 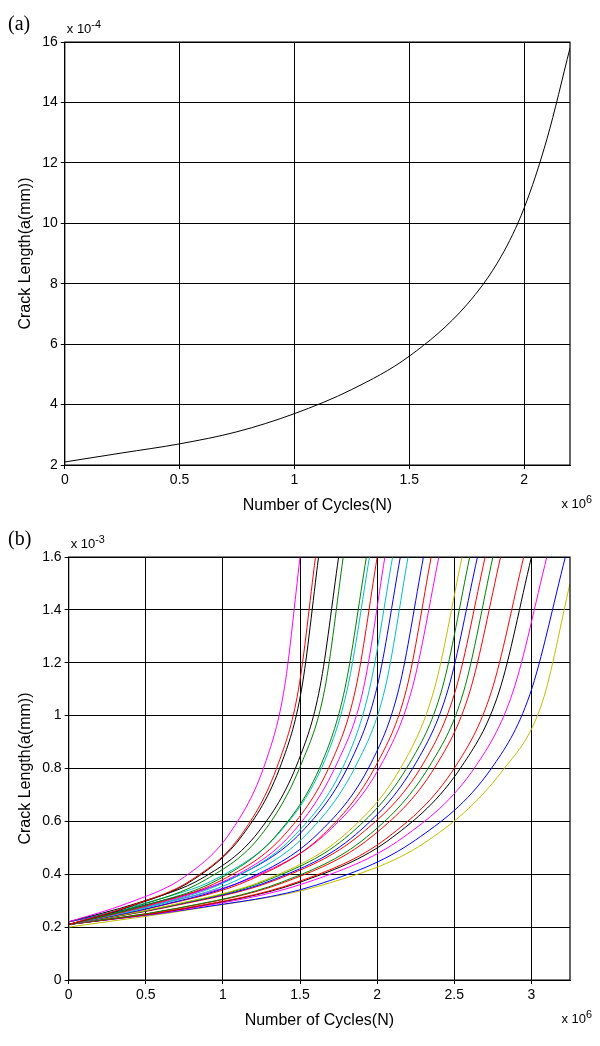 What do you see at coordinates (57, 978) in the screenshot?
I see `y-tick-label: 0` at bounding box center [57, 978].